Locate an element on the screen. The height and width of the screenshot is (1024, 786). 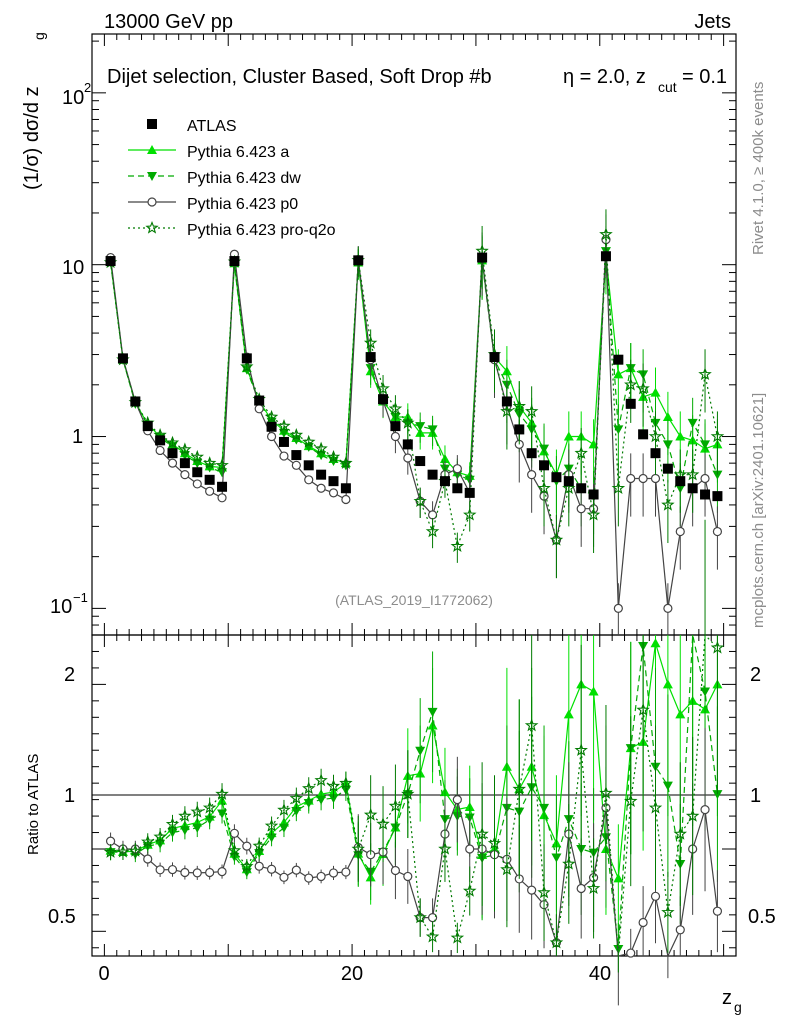
x-tick-0: 0 is located at coordinates (103, 974).